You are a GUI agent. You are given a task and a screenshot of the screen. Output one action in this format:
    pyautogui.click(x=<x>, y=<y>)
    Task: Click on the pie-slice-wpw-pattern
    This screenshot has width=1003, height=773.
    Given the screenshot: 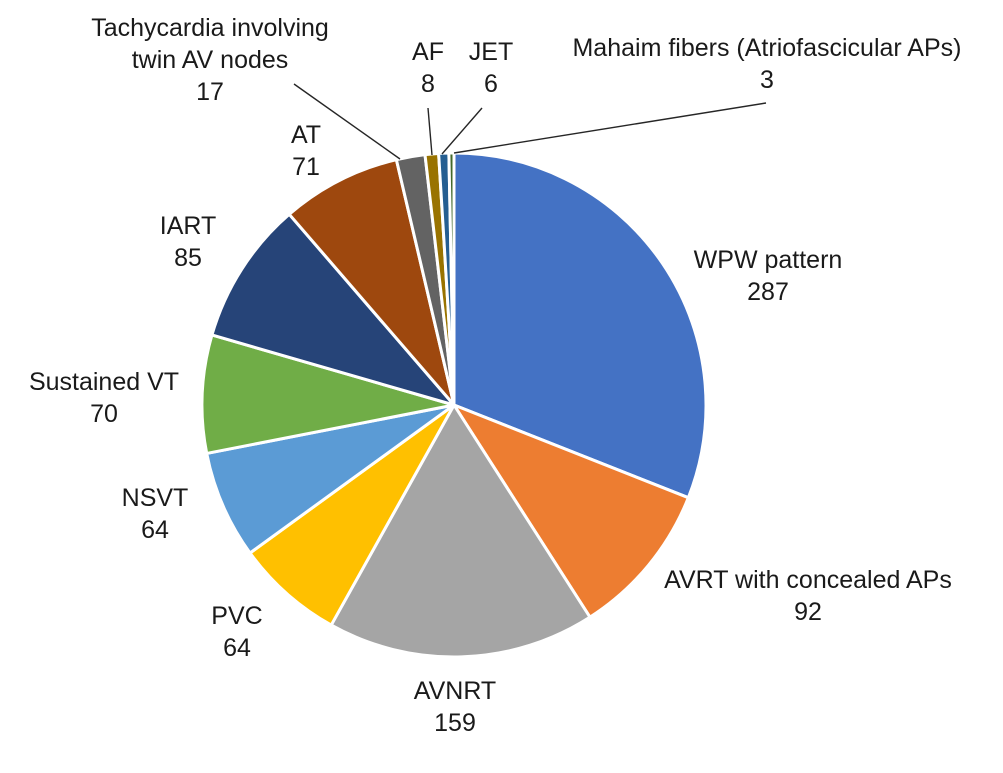 What is the action you would take?
    pyautogui.click(x=580, y=325)
    